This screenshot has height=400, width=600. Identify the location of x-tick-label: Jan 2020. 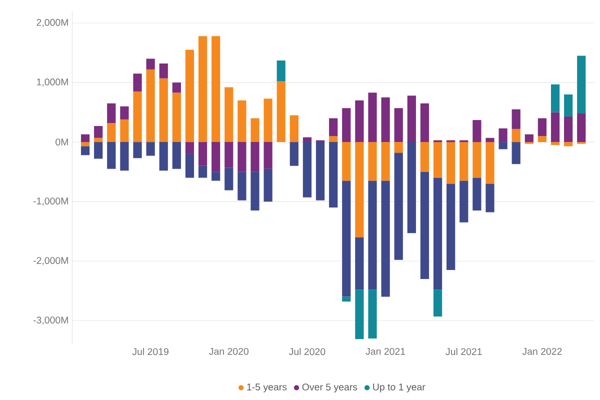
(228, 351).